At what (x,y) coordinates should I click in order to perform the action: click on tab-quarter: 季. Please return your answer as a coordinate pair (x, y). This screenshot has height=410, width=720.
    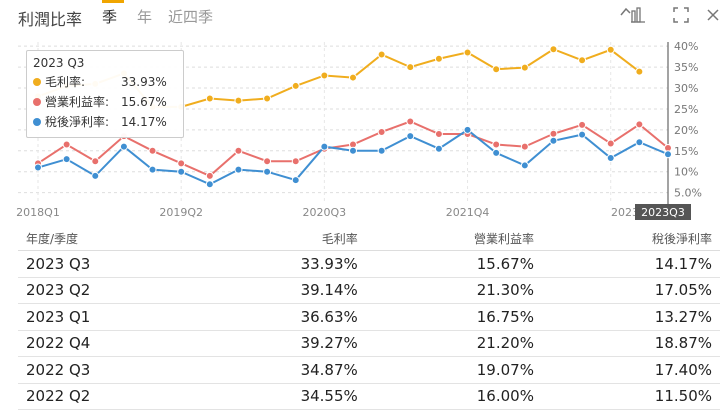
    Looking at the image, I should click on (110, 17).